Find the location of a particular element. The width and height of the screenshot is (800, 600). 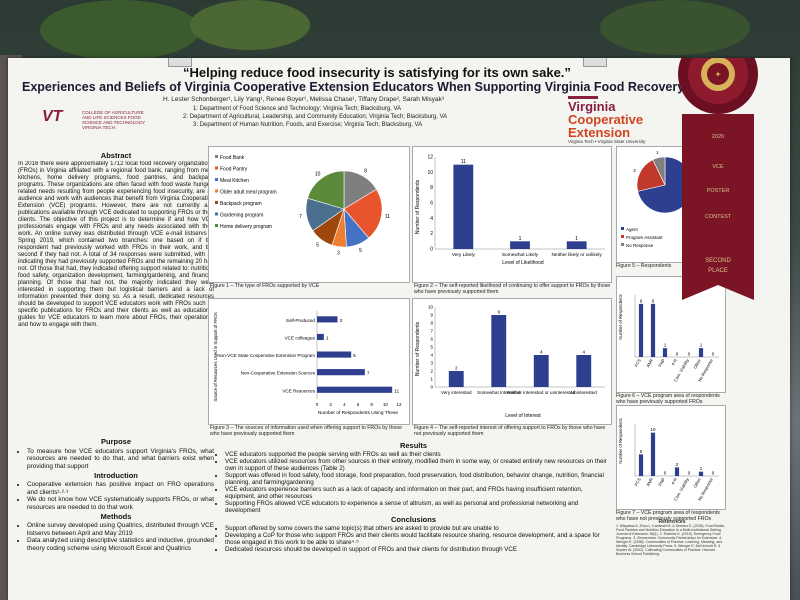

y-tick-label: 5 is located at coordinates (431, 347).